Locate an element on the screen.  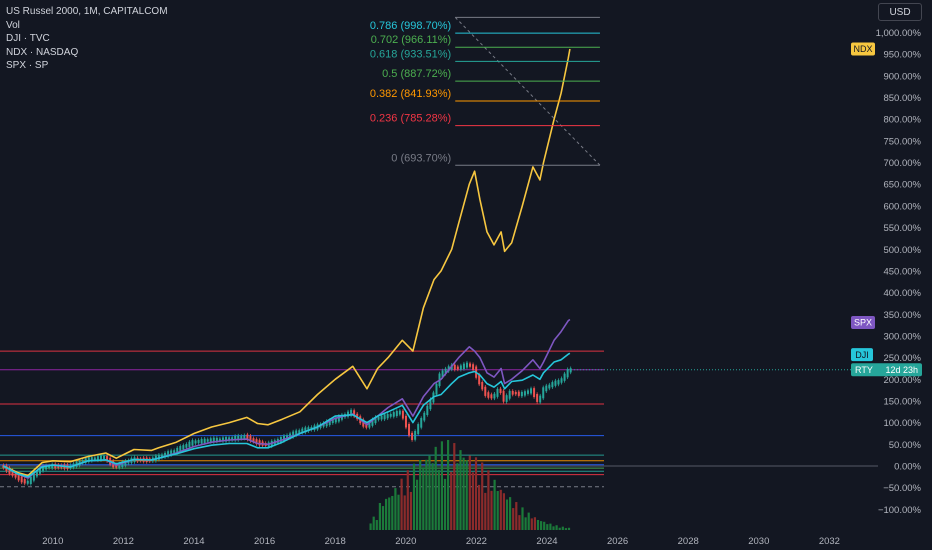
dji-price-tag-text: DJI is located at coordinates (862, 355).